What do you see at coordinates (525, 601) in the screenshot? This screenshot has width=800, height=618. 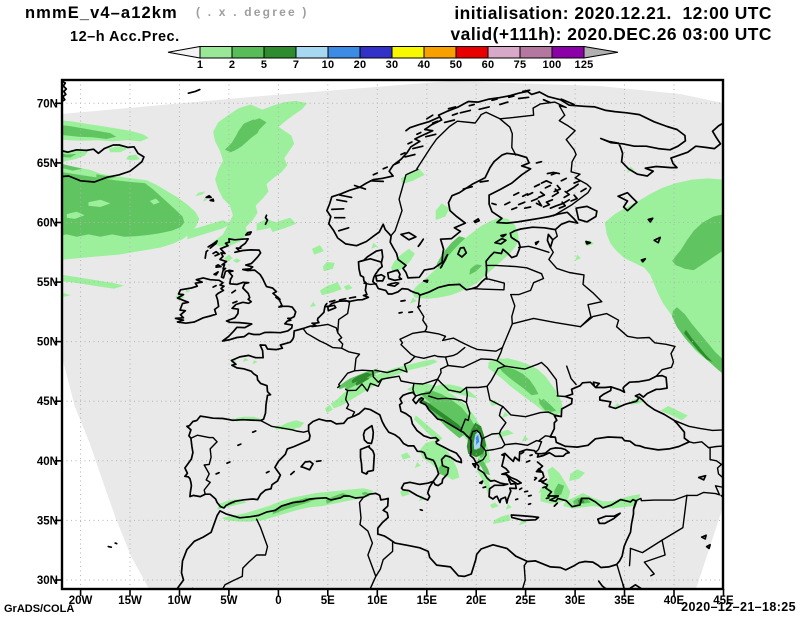 I see `svg-text: 25E` at bounding box center [525, 601].